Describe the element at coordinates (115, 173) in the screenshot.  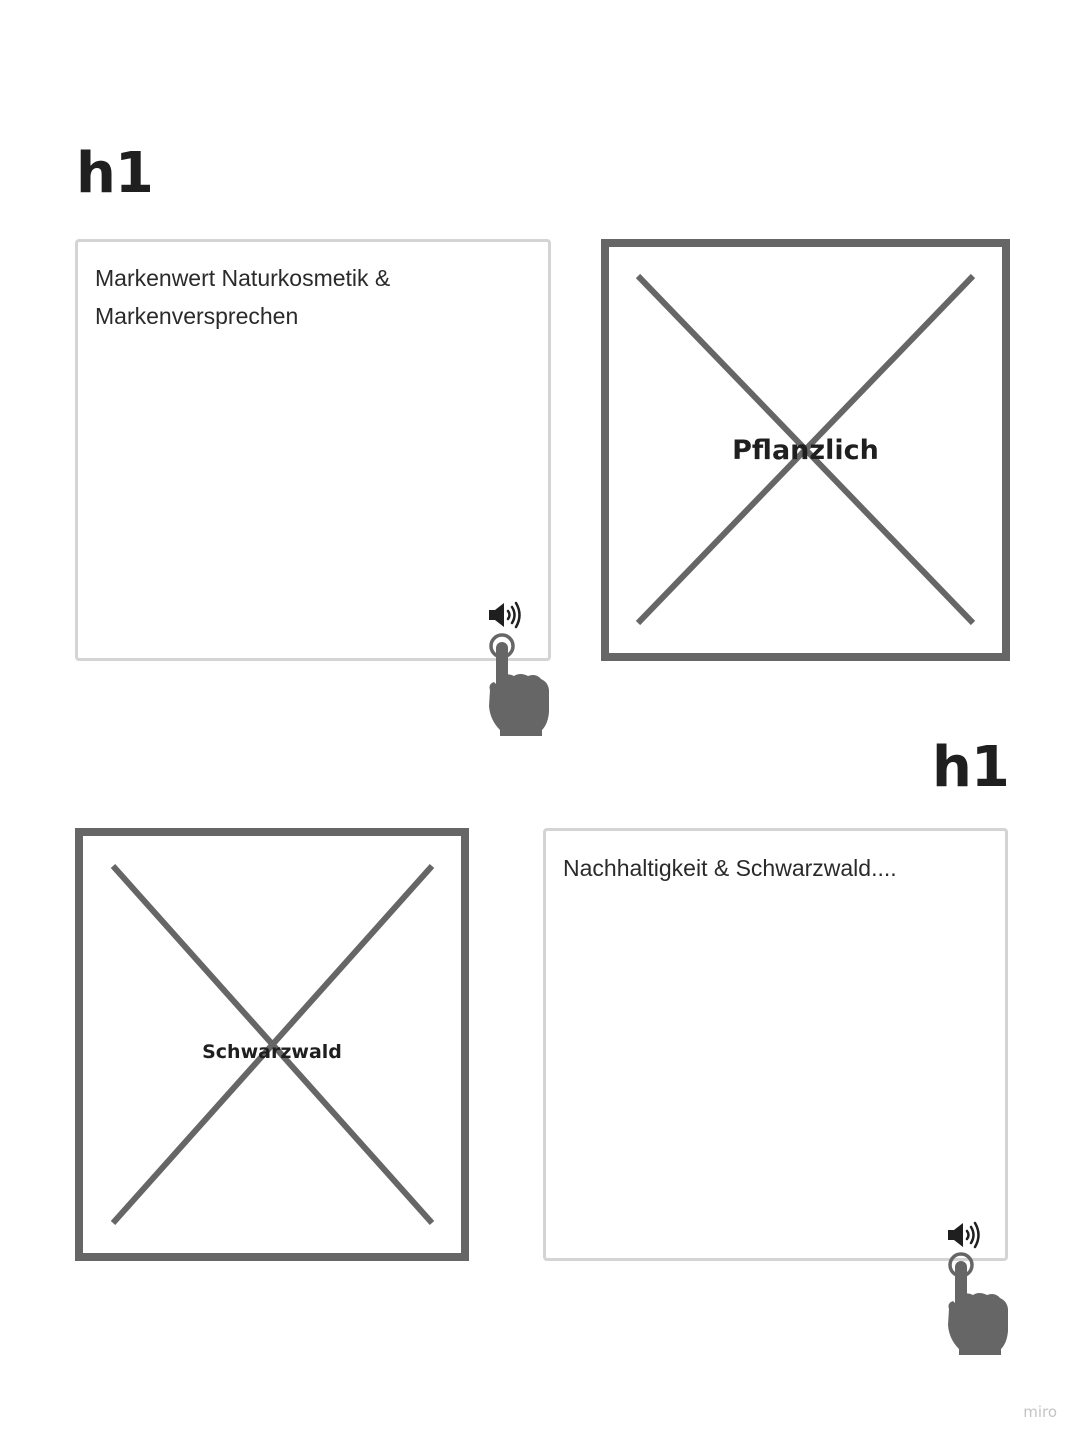
I see `section-heading-1: h1` at that location.